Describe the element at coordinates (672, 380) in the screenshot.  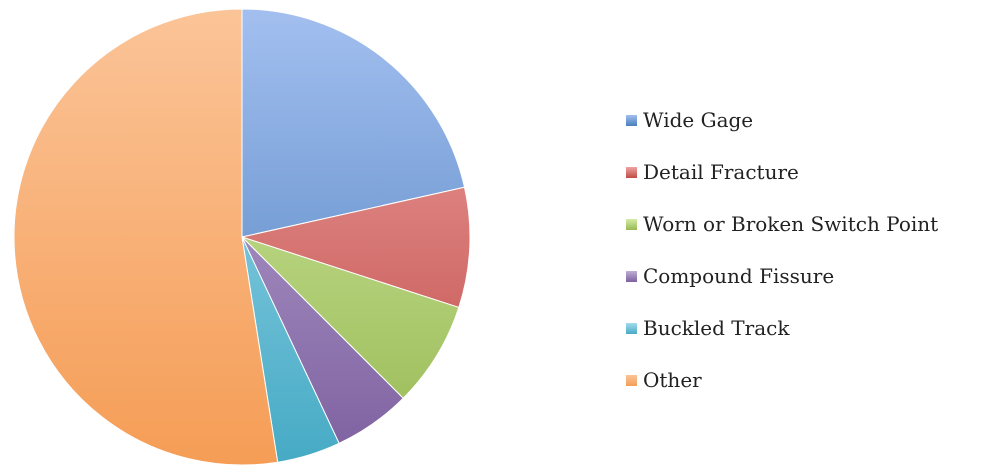
I see `legend-label-other: Other` at that location.